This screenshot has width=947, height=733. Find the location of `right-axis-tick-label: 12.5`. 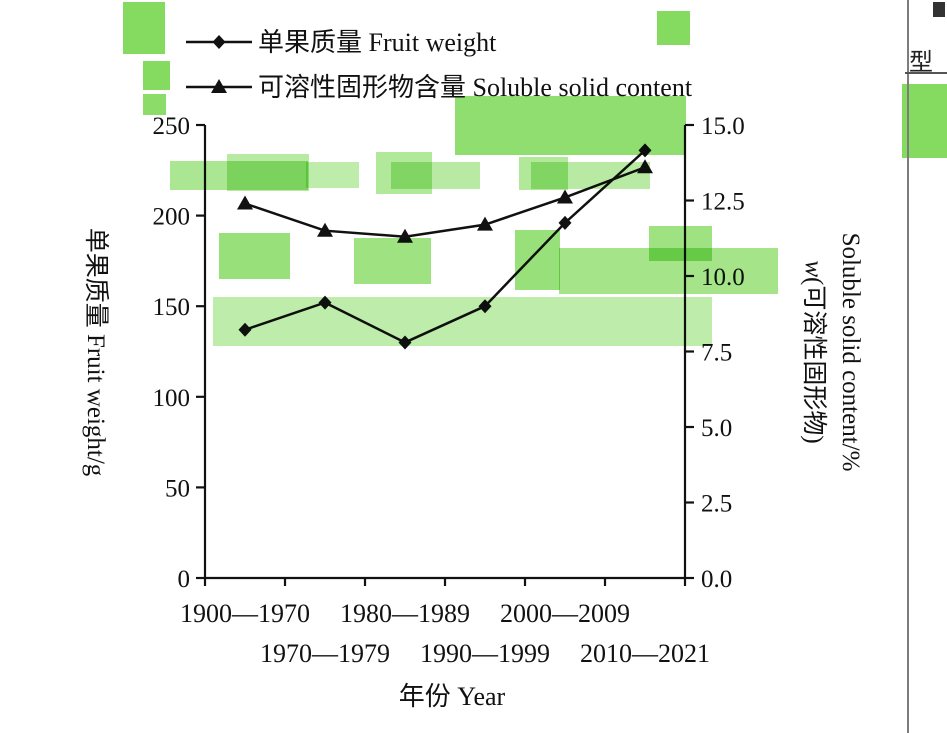

right-axis-tick-label: 12.5 is located at coordinates (723, 202).